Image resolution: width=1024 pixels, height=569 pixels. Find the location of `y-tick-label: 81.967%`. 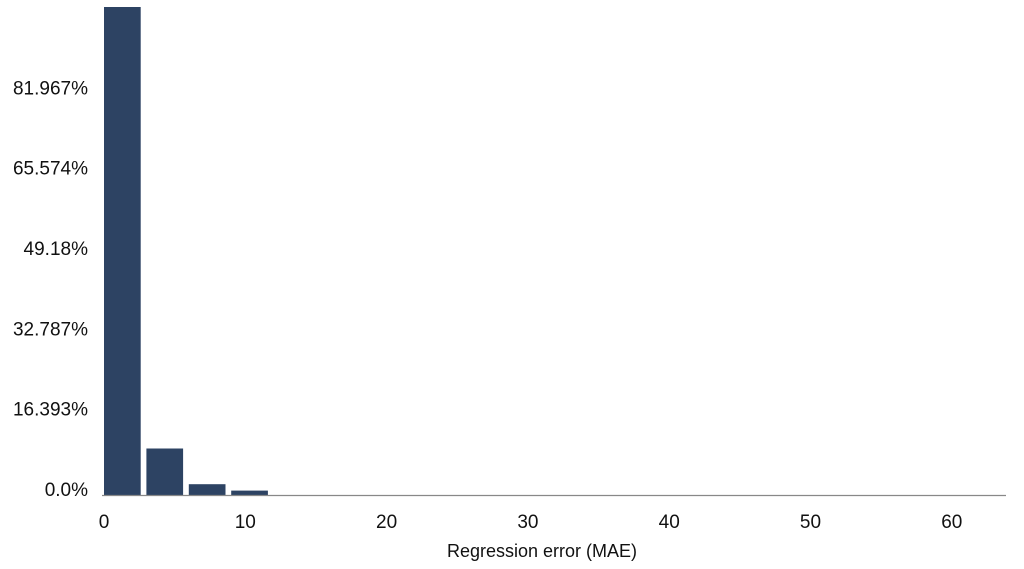

y-tick-label: 81.967% is located at coordinates (50, 88).